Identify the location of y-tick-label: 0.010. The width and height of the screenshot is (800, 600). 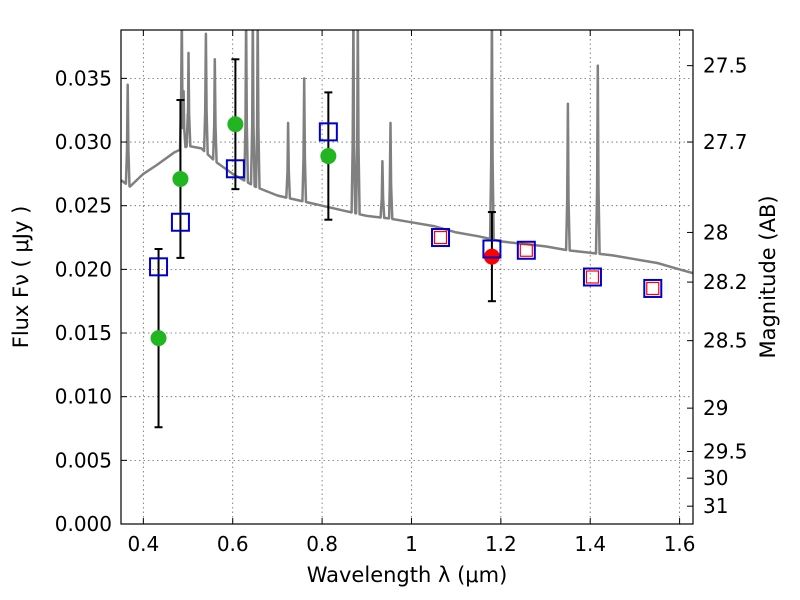
(83, 397).